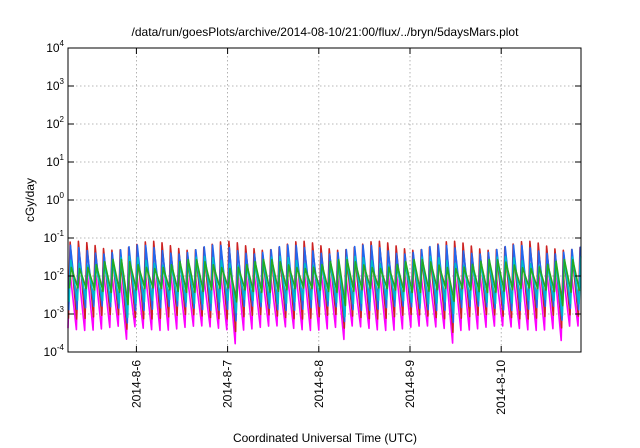 This screenshot has height=448, width=640. Describe the element at coordinates (55, 47) in the screenshot. I see `y-tick-label: 10⁴` at that location.